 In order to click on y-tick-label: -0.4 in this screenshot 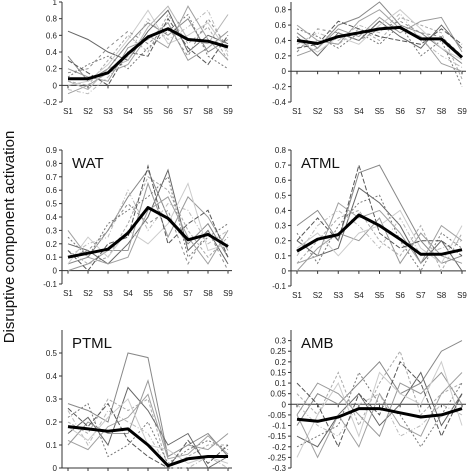, I will do `click(279, 102)`.